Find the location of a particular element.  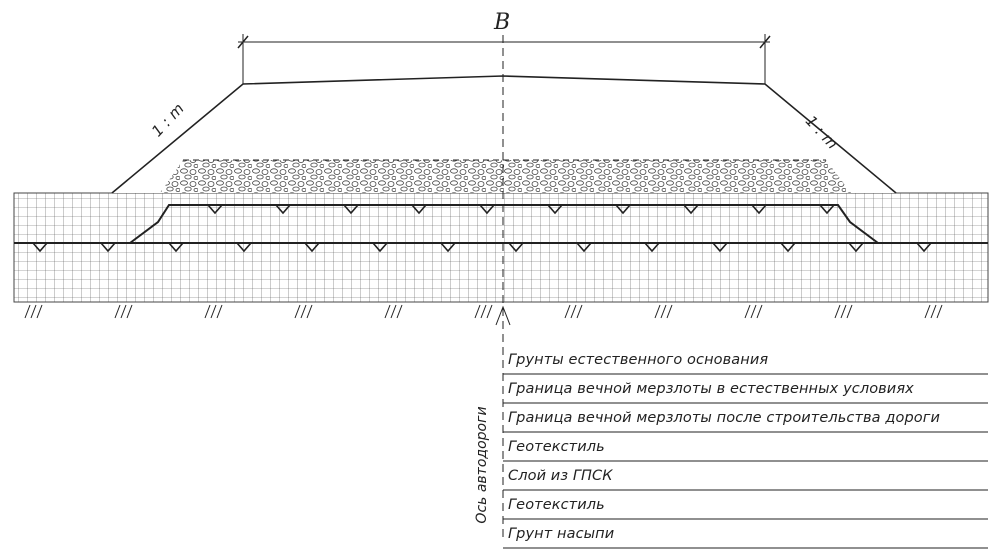

road-axis-label: Ось автодороги is located at coordinates (482, 465).